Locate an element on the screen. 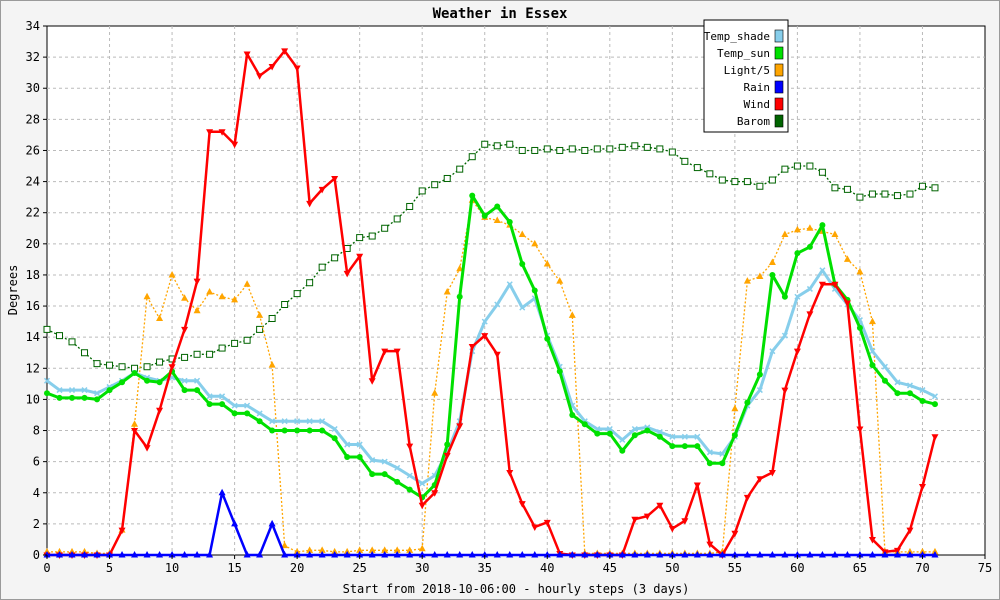 The width and height of the screenshot is (1000, 600). y-tick-label: 34 is located at coordinates (33, 26).